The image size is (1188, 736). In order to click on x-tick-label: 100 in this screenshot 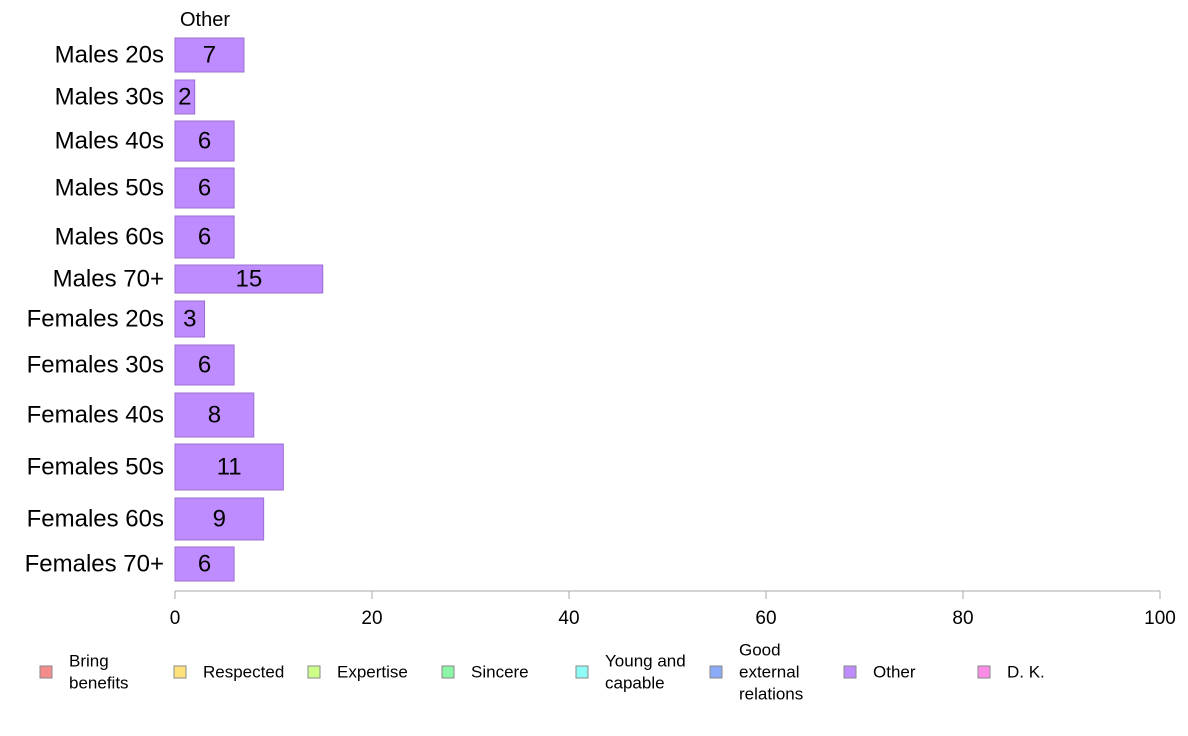, I will do `click(1160, 618)`.